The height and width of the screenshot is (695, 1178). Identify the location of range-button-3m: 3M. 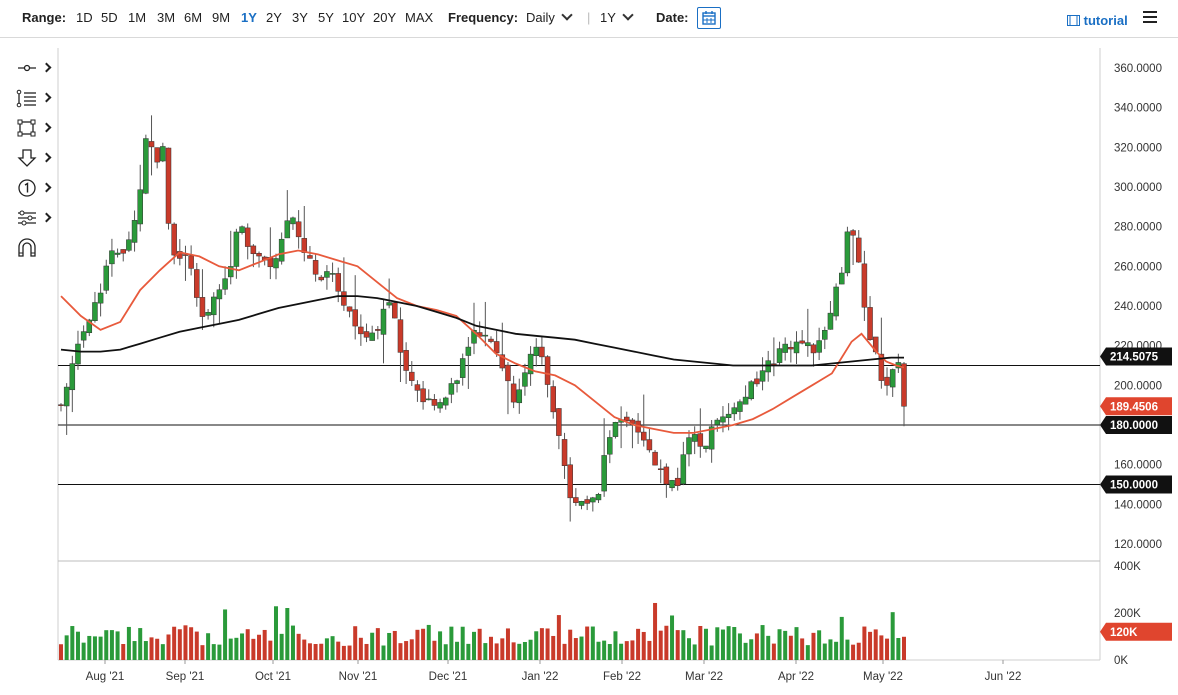
(166, 17).